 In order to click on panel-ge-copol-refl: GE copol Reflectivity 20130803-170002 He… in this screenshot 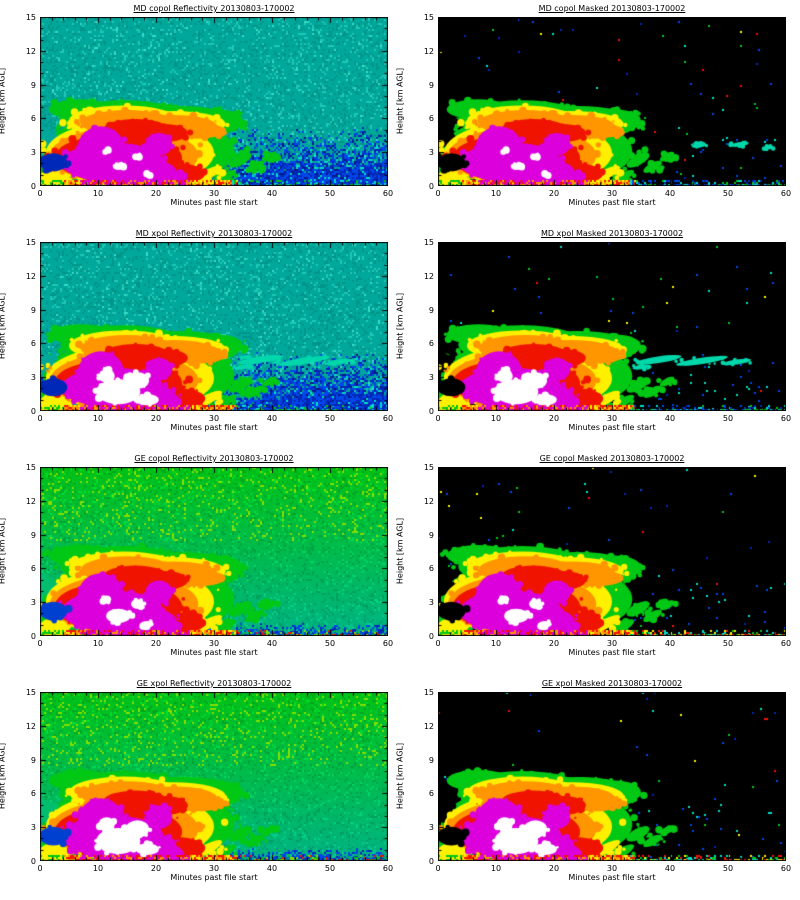, I will do `click(196, 555)`.